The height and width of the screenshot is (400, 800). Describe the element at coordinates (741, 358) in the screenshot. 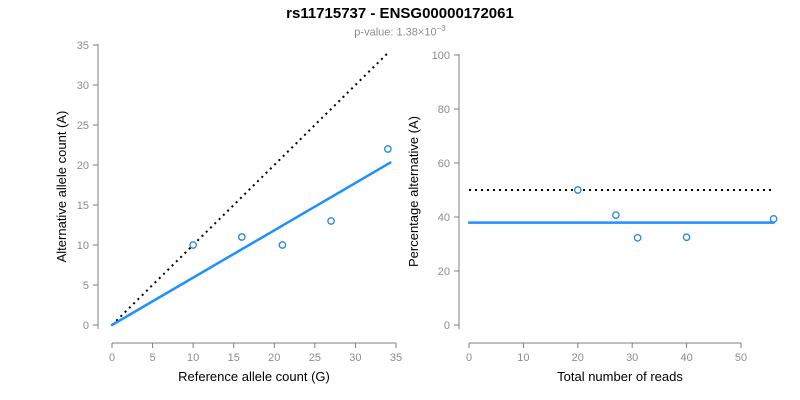

I see `x-tick-label: 50` at that location.